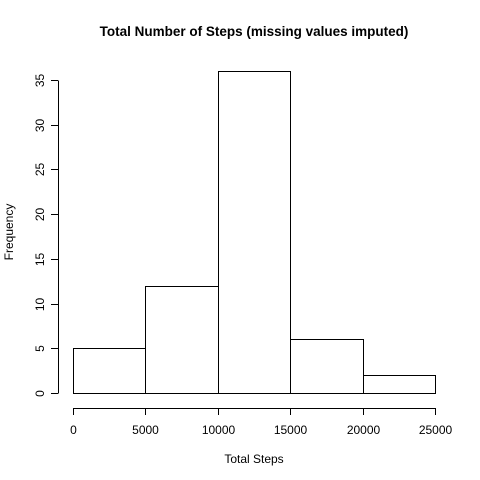 The height and width of the screenshot is (480, 480). I want to click on x-tick-label: 25000, so click(436, 430).